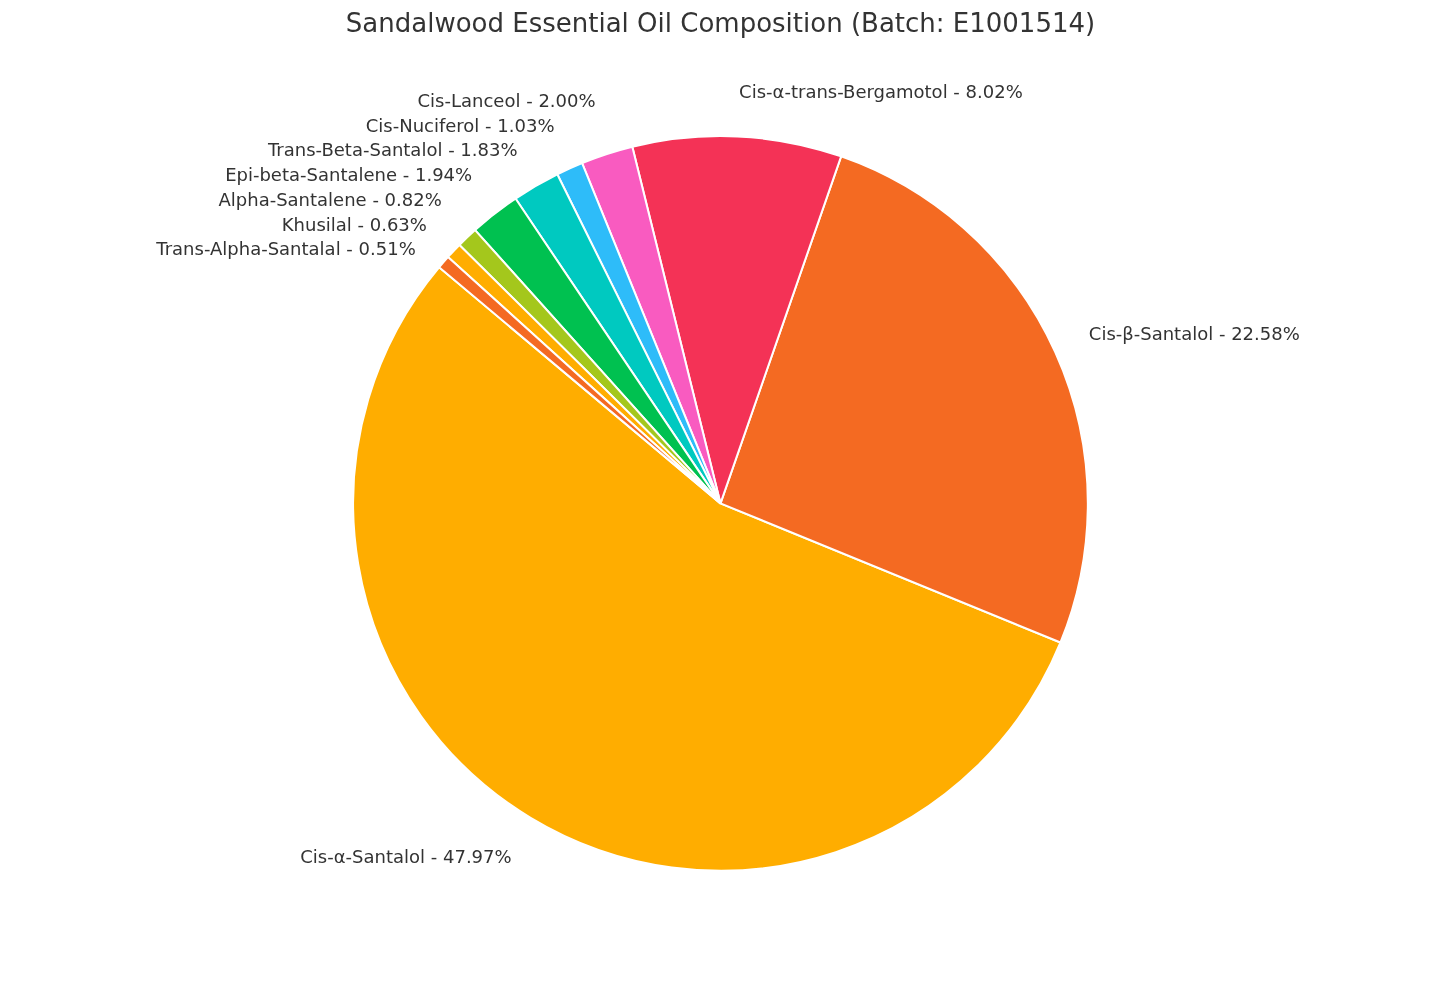 The height and width of the screenshot is (997, 1445). I want to click on slice-label: Khusilal - 0.63%, so click(354, 224).